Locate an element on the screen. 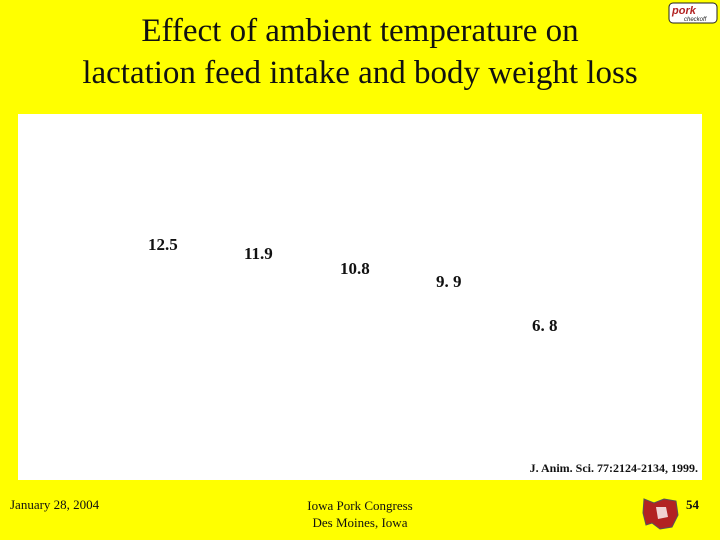  source-citation: J. Anim. Sci. 77:2124-2134, 1999. is located at coordinates (613, 468).